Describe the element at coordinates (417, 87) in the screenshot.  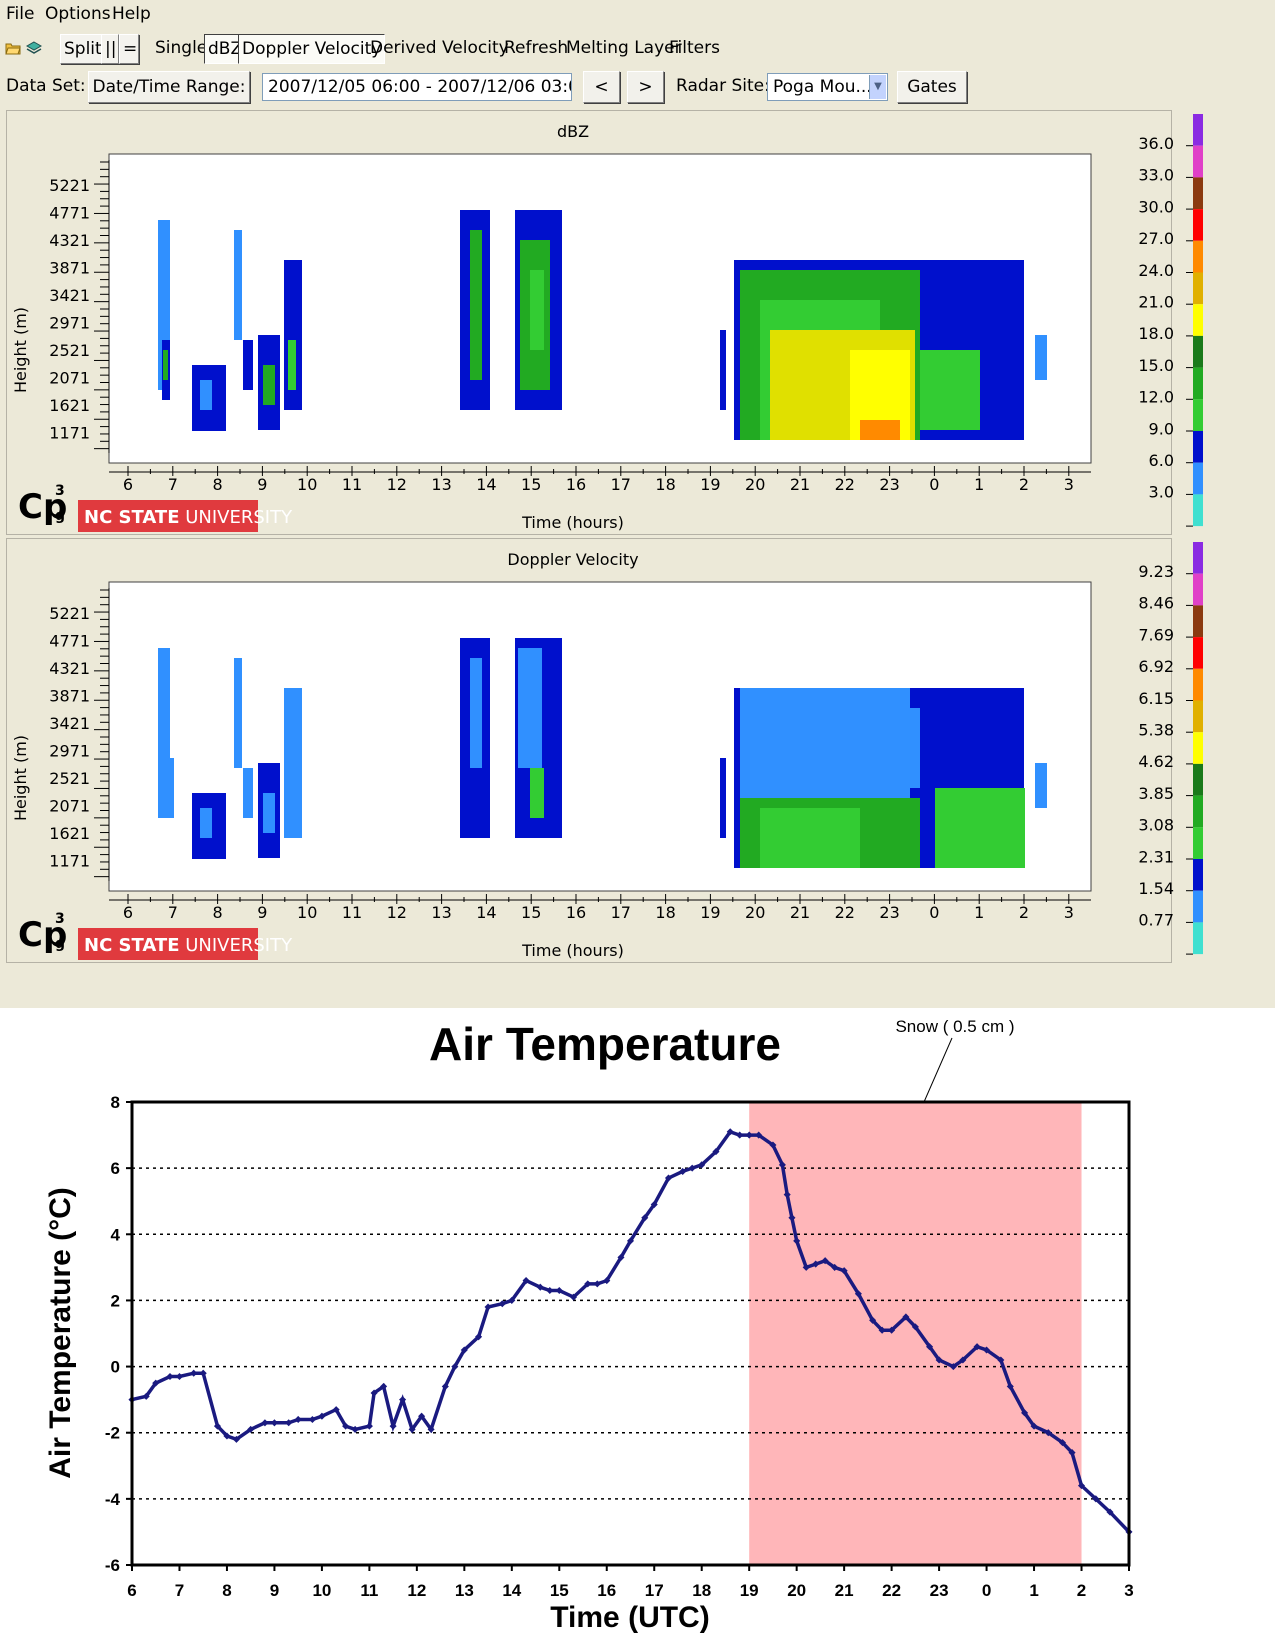
I see `date-range-field: 2007/12/05 06:00 - 2007/12/06 03:00` at that location.